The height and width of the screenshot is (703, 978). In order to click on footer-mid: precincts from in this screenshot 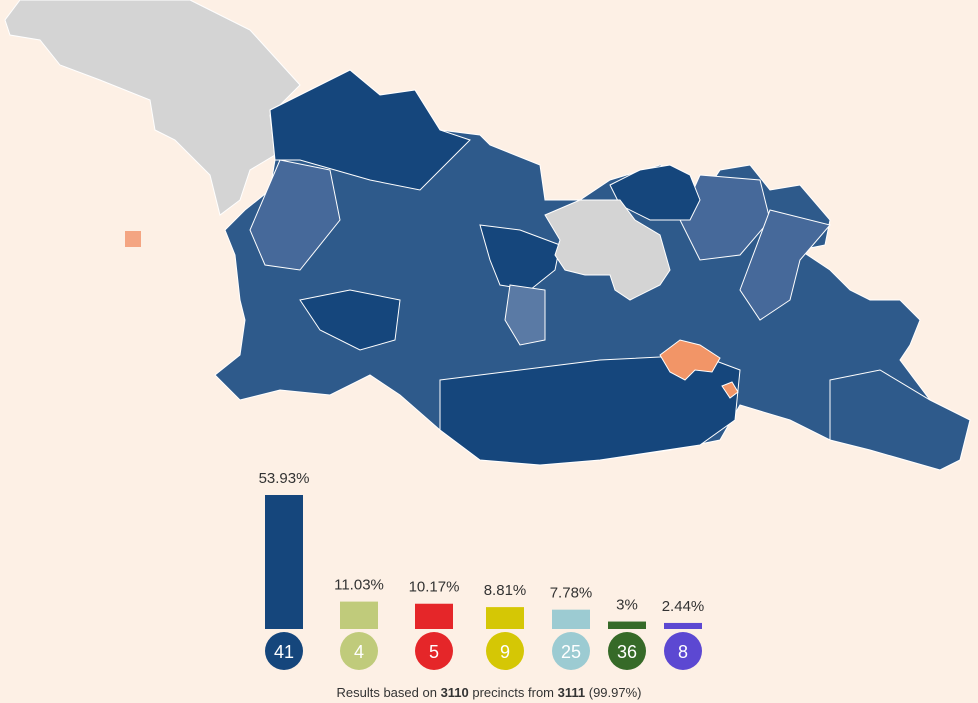, I will do `click(513, 692)`.